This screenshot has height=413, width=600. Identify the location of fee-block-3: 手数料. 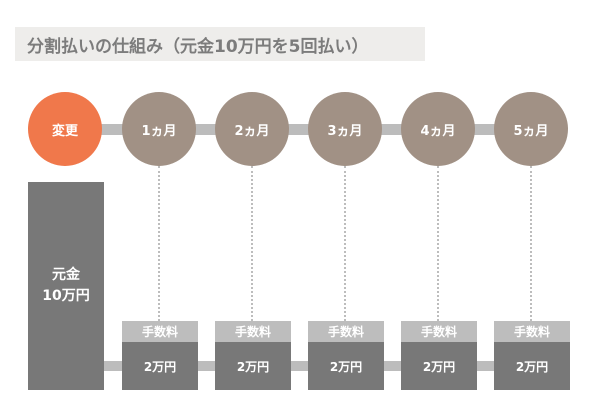
(346, 331).